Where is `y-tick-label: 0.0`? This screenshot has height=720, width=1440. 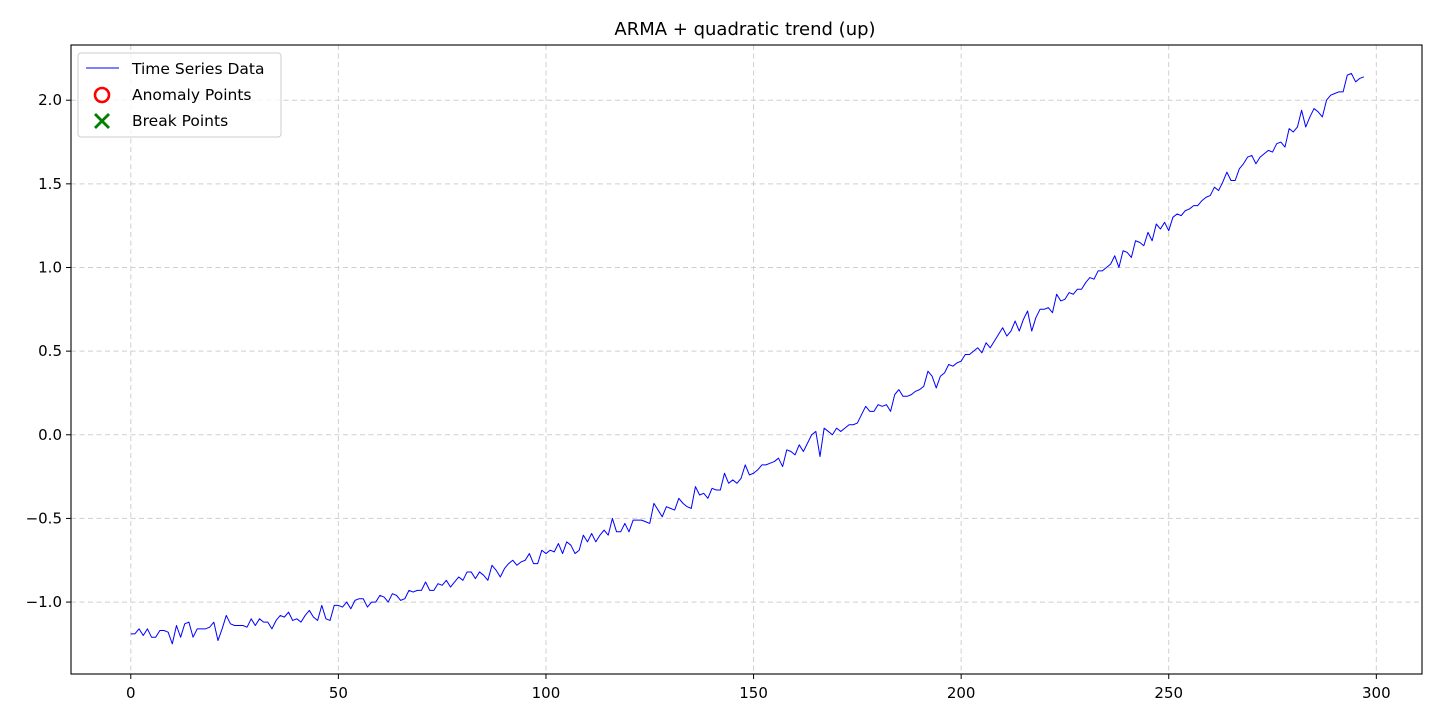
y-tick-label: 0.0 is located at coordinates (50, 435).